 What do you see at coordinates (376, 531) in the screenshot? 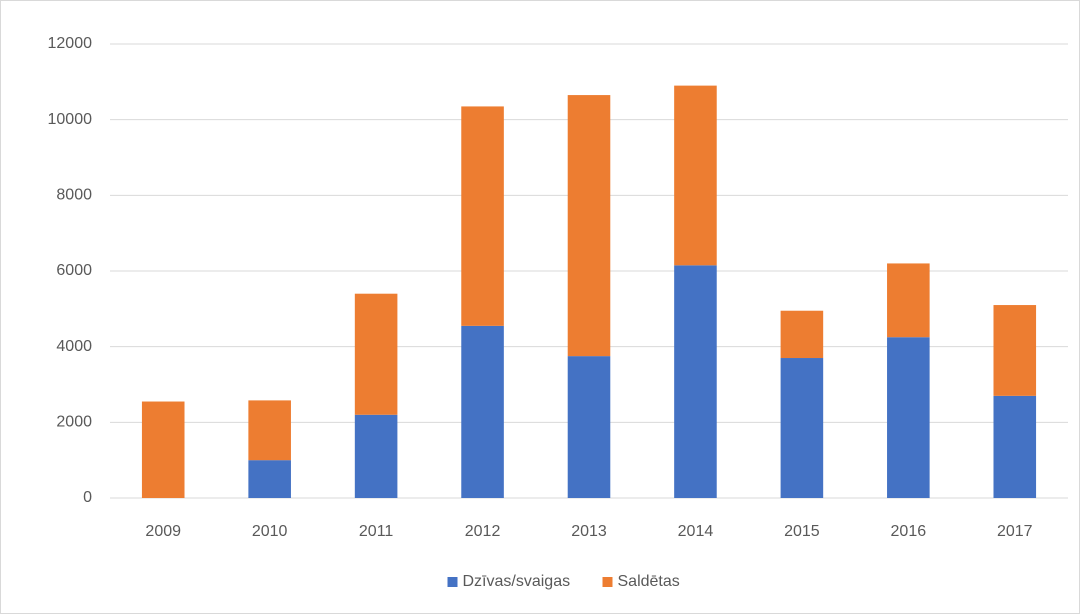
I see `x-tick-label: 2011` at bounding box center [376, 531].